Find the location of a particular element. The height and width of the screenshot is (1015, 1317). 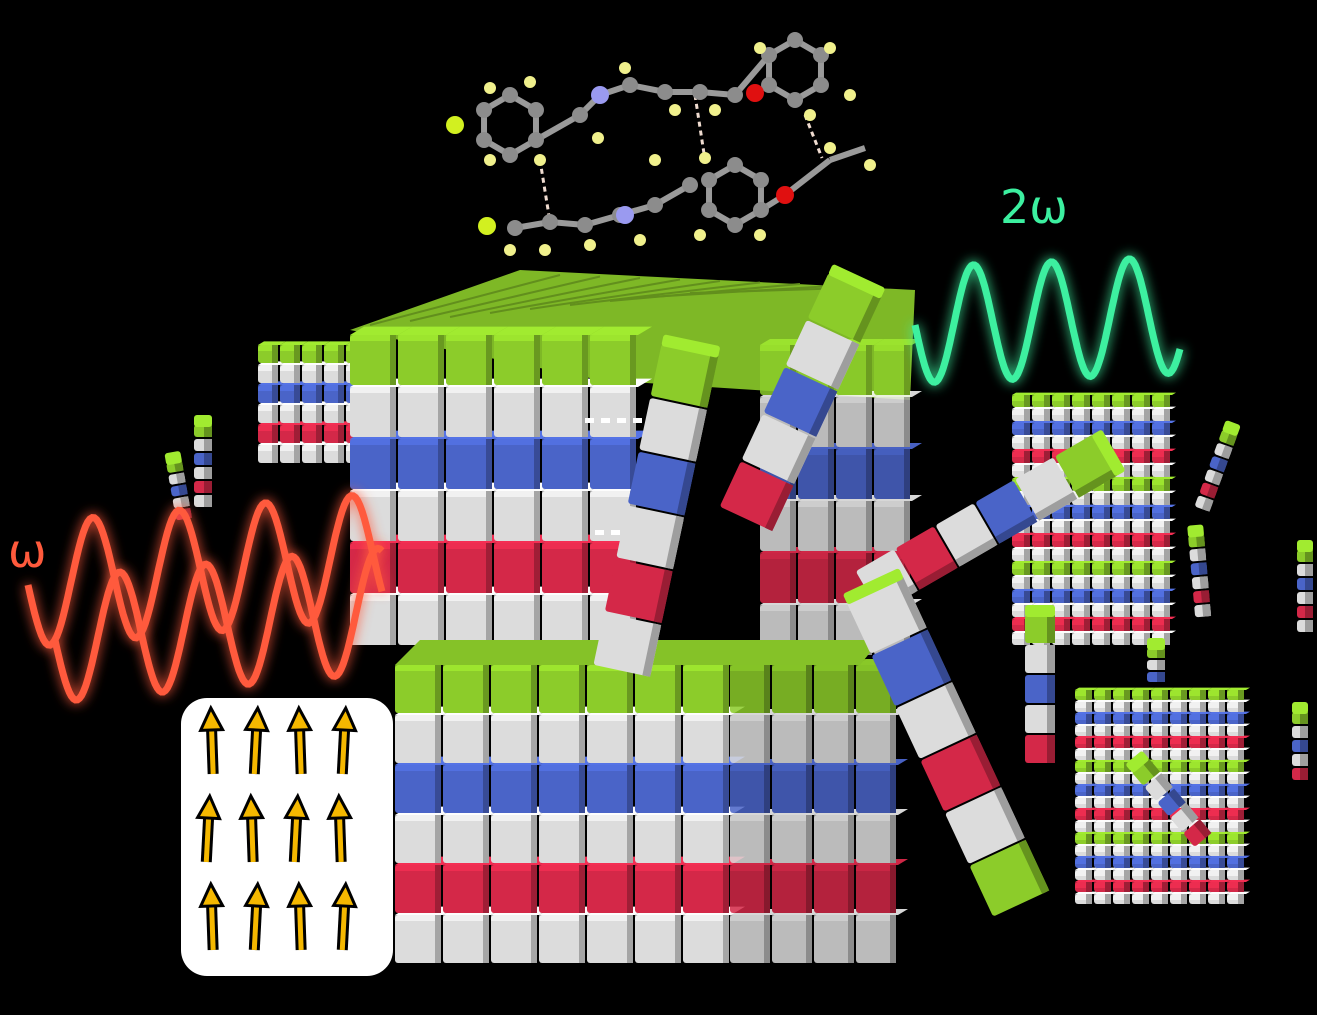

molecular-dimer-structure is located at coordinates (661, 144).